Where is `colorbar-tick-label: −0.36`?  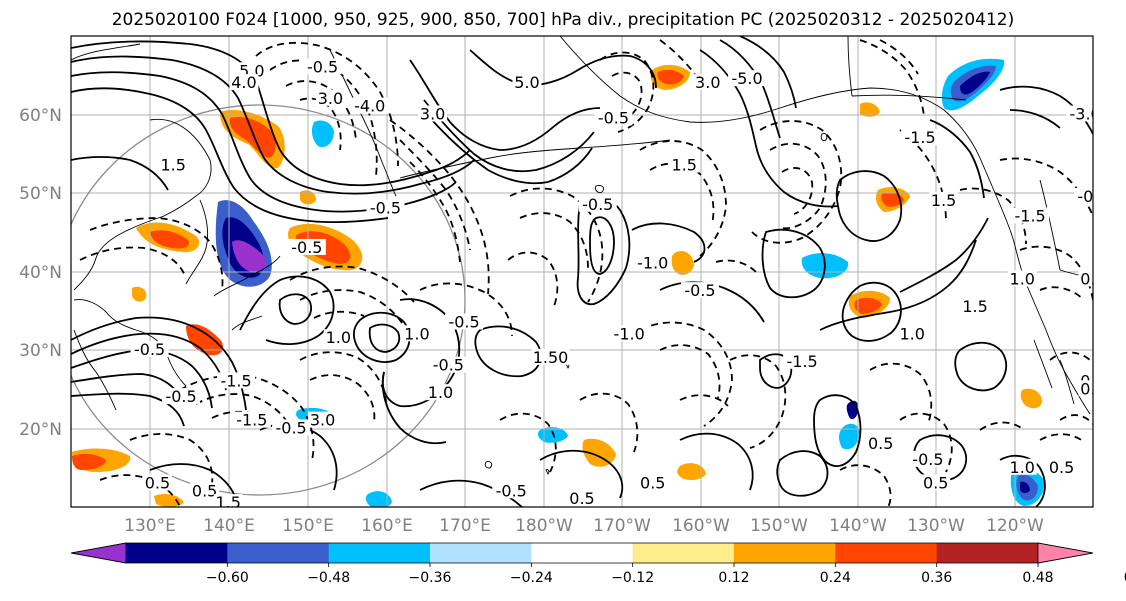
colorbar-tick-label: −0.36 is located at coordinates (430, 578).